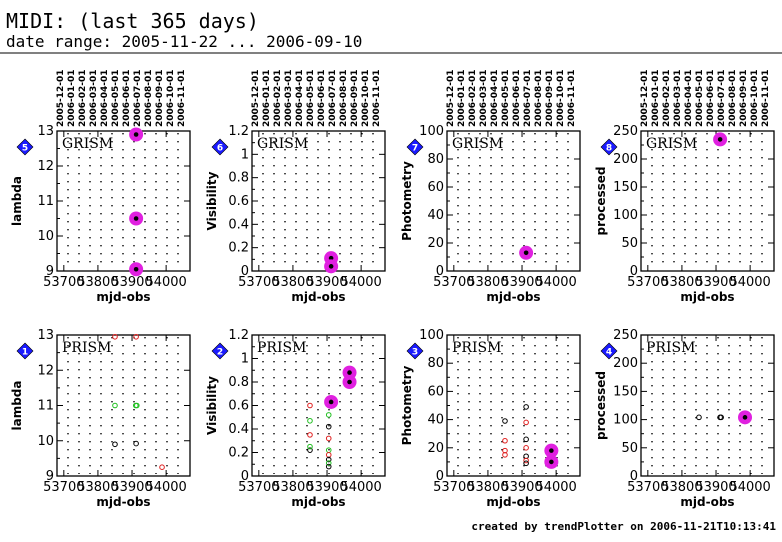 Image resolution: width=782 pixels, height=542 pixels. Describe the element at coordinates (245, 359) in the screenshot. I see `y-tick-label: 1` at that location.